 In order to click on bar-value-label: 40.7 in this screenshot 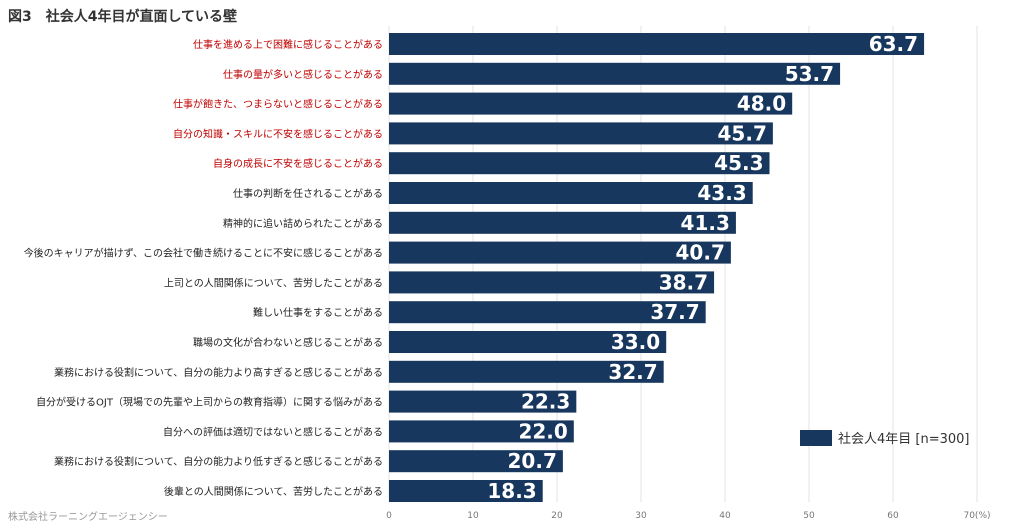, I will do `click(700, 253)`.